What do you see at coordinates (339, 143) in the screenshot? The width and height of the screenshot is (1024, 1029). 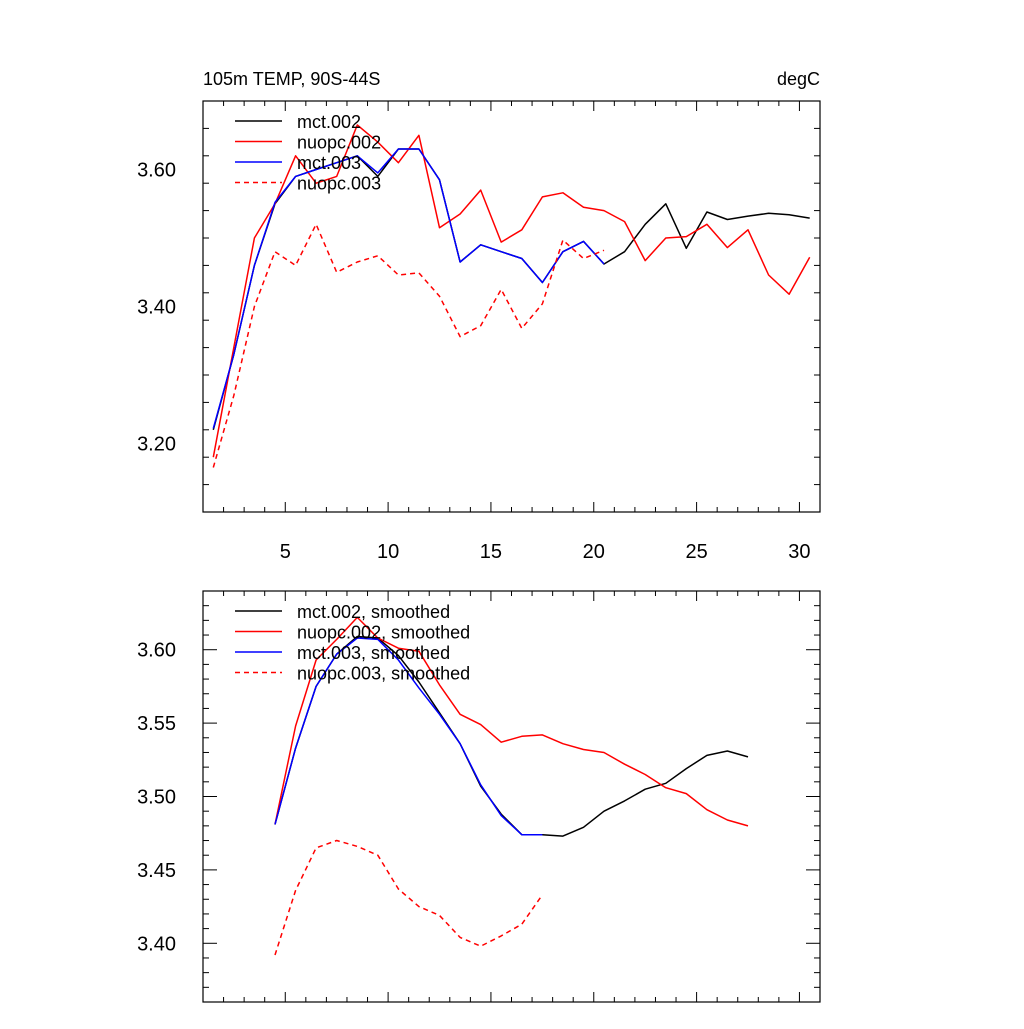 I see `legend-label: nuopc.002` at bounding box center [339, 143].